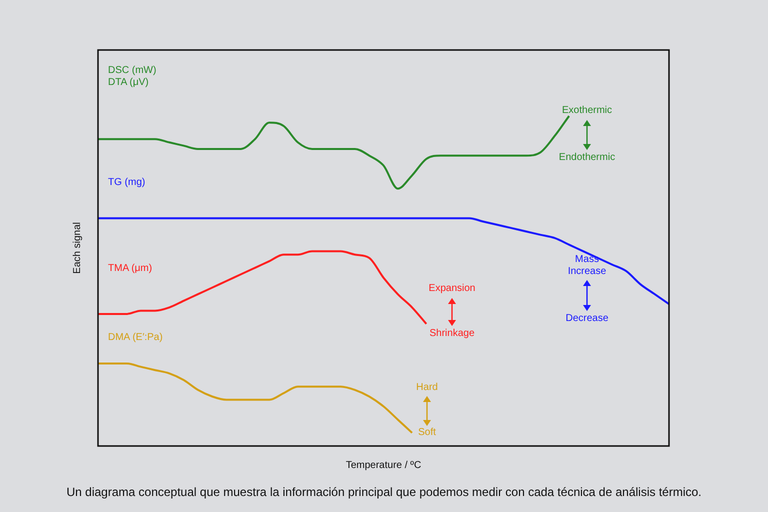 This screenshot has height=512, width=768. What do you see at coordinates (132, 71) in the screenshot?
I see `text: DSC (mW)` at bounding box center [132, 71].